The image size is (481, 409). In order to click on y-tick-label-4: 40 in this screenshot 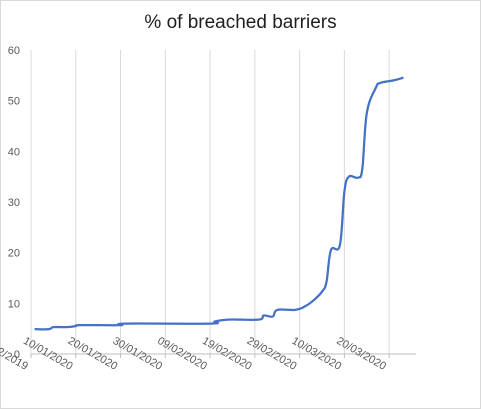, I will do `click(14, 152)`.